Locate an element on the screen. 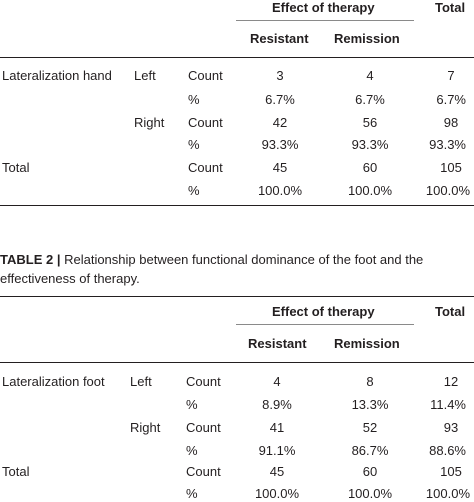  table-1-group-underline is located at coordinates (325, 20).